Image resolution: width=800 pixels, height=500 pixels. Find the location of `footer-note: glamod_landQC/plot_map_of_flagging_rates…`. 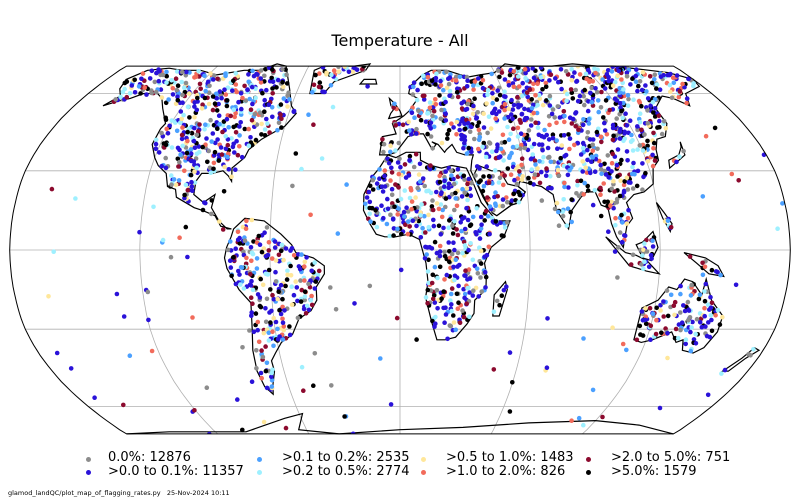

footer-note: glamod_landQC/plot_map_of_flagging_rates… is located at coordinates (119, 493).